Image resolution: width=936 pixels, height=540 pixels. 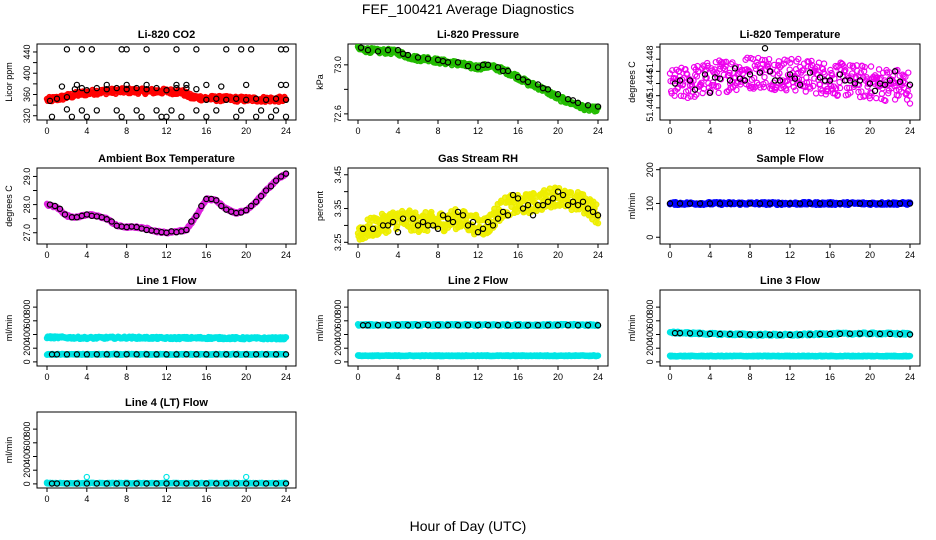 I want to click on panel-title: Ambient Box Temperature, so click(x=166, y=159).